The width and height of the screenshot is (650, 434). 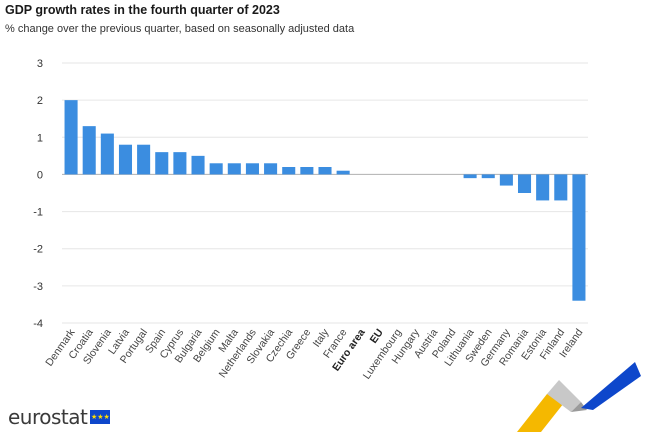 I want to click on bar-belgium, so click(x=216, y=169).